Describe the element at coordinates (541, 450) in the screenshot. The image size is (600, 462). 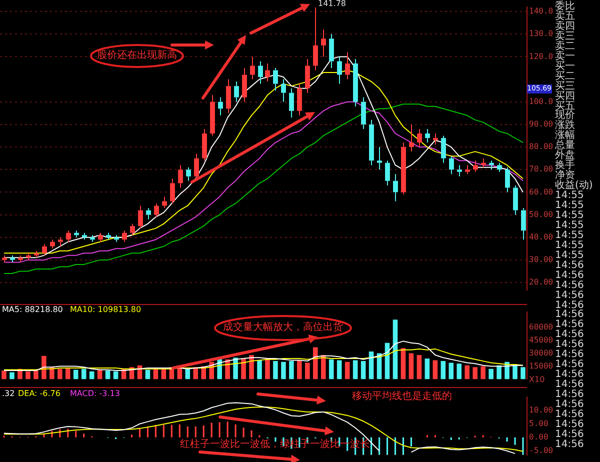
I see `y-tick-label: -5.00` at that location.